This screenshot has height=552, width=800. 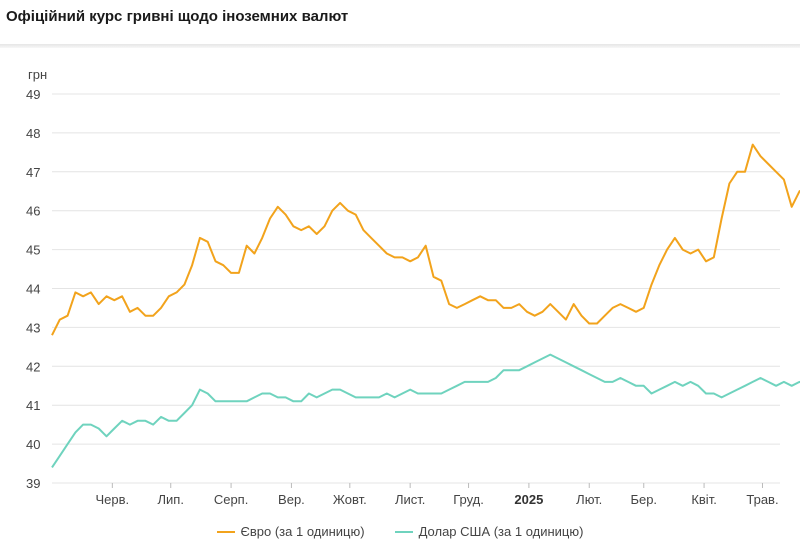 I want to click on legend-item-usd: Долар США (за 1 одиницю), so click(x=489, y=531).